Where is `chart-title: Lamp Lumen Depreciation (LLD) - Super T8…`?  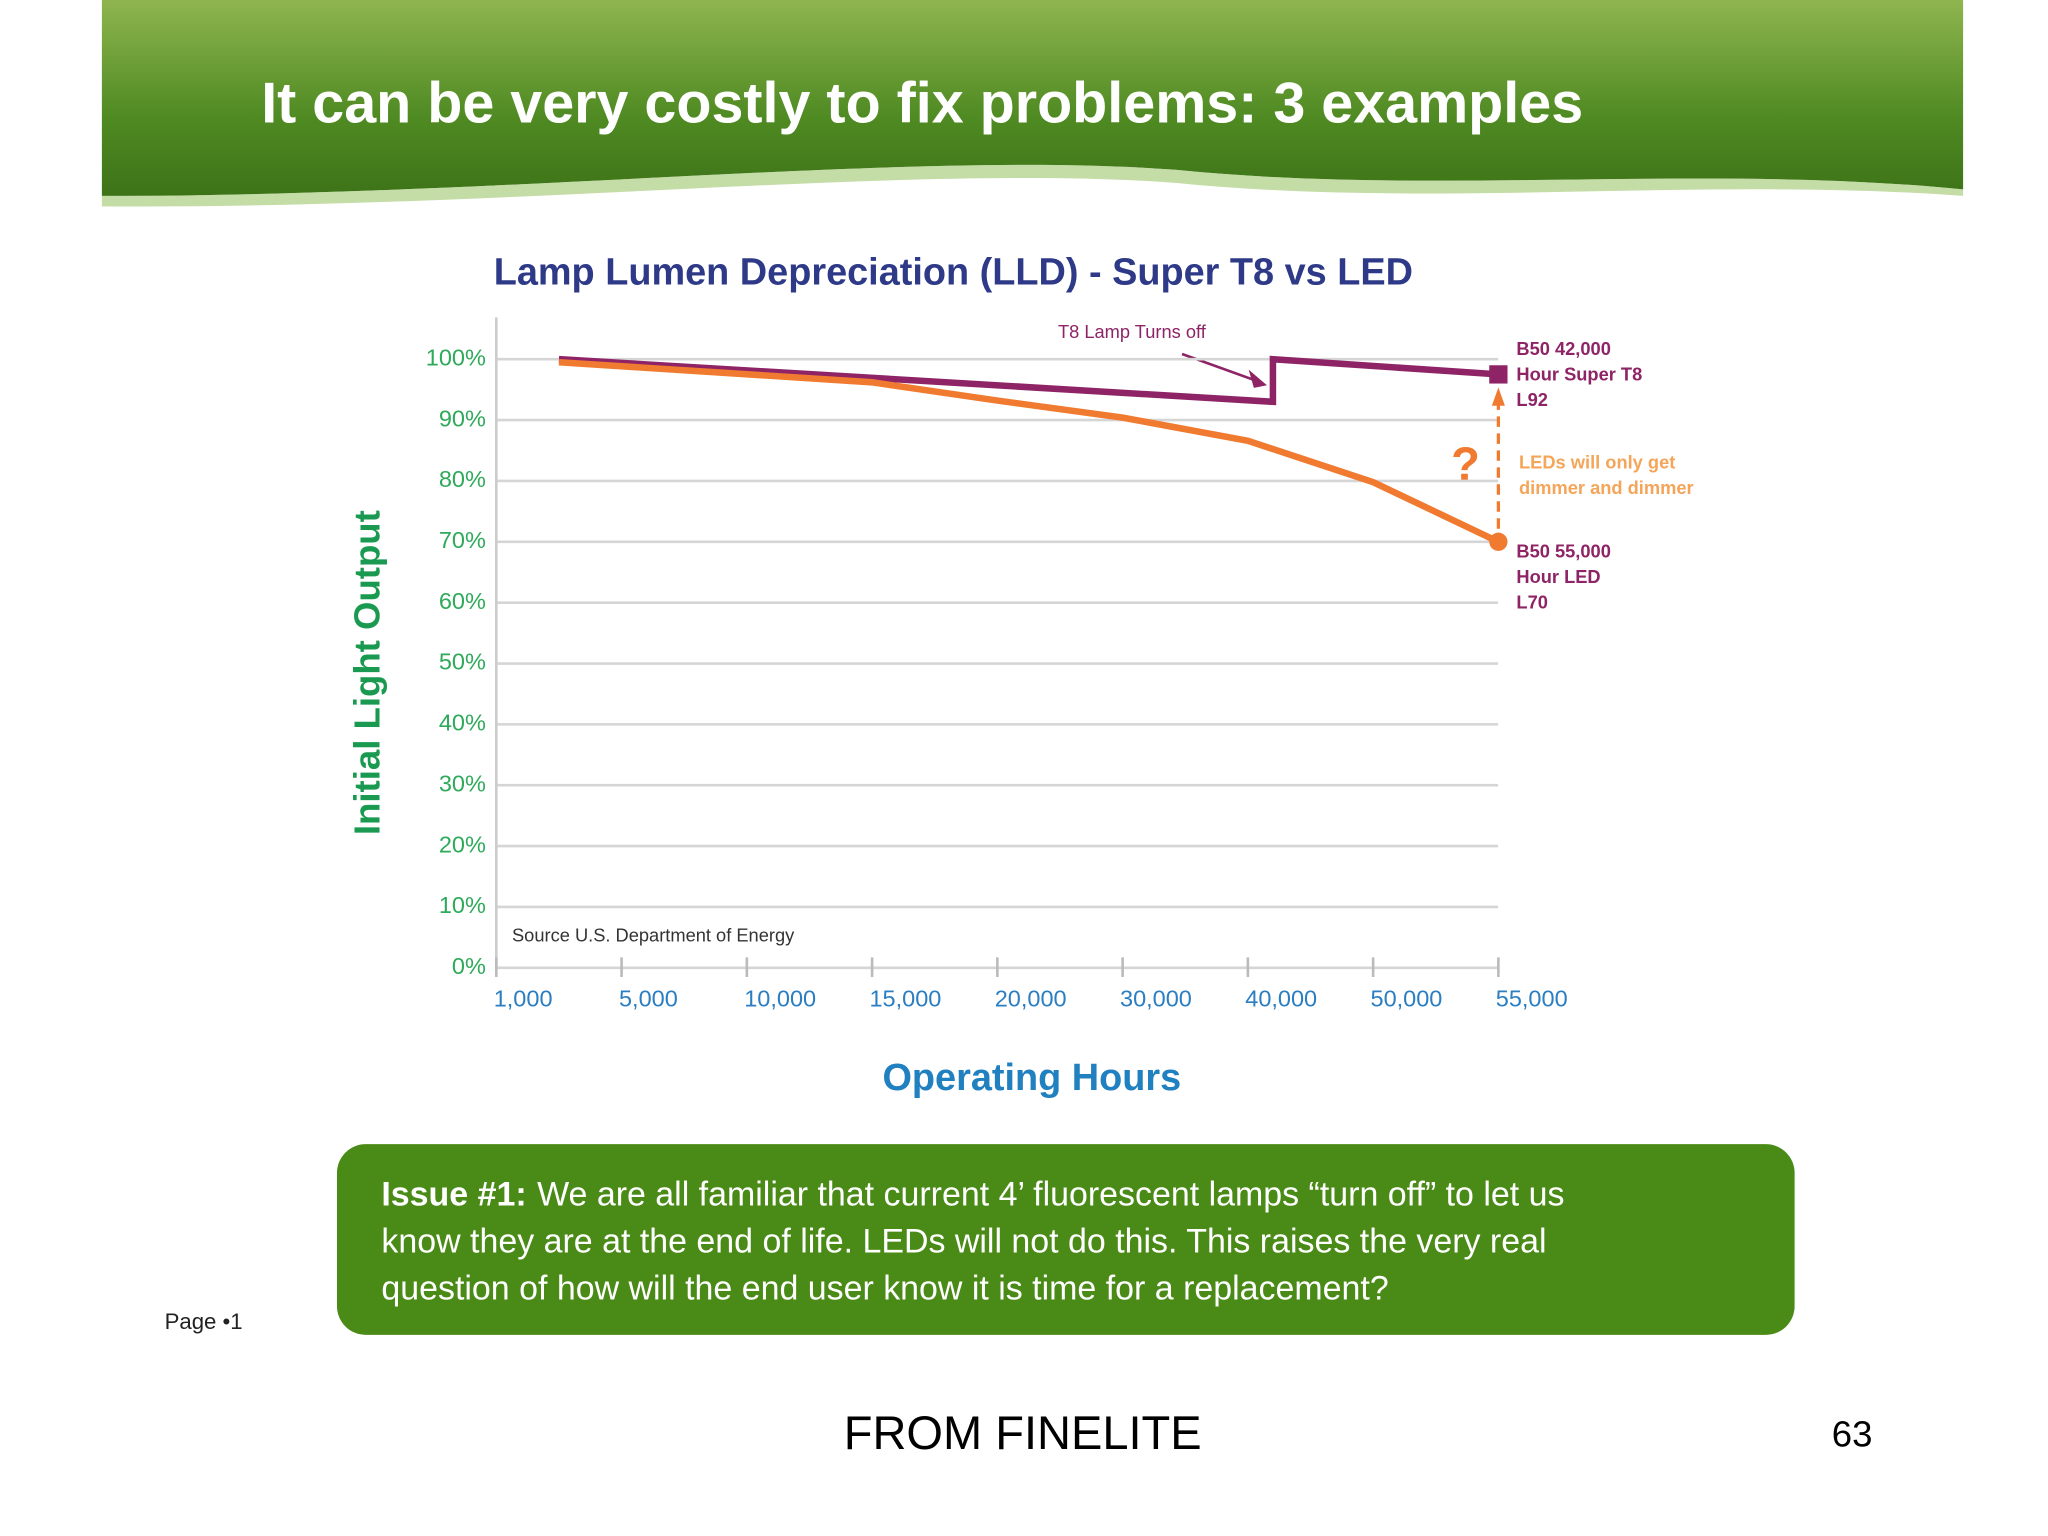 chart-title: Lamp Lumen Depreciation (LLD) - Super T8… is located at coordinates (953, 272).